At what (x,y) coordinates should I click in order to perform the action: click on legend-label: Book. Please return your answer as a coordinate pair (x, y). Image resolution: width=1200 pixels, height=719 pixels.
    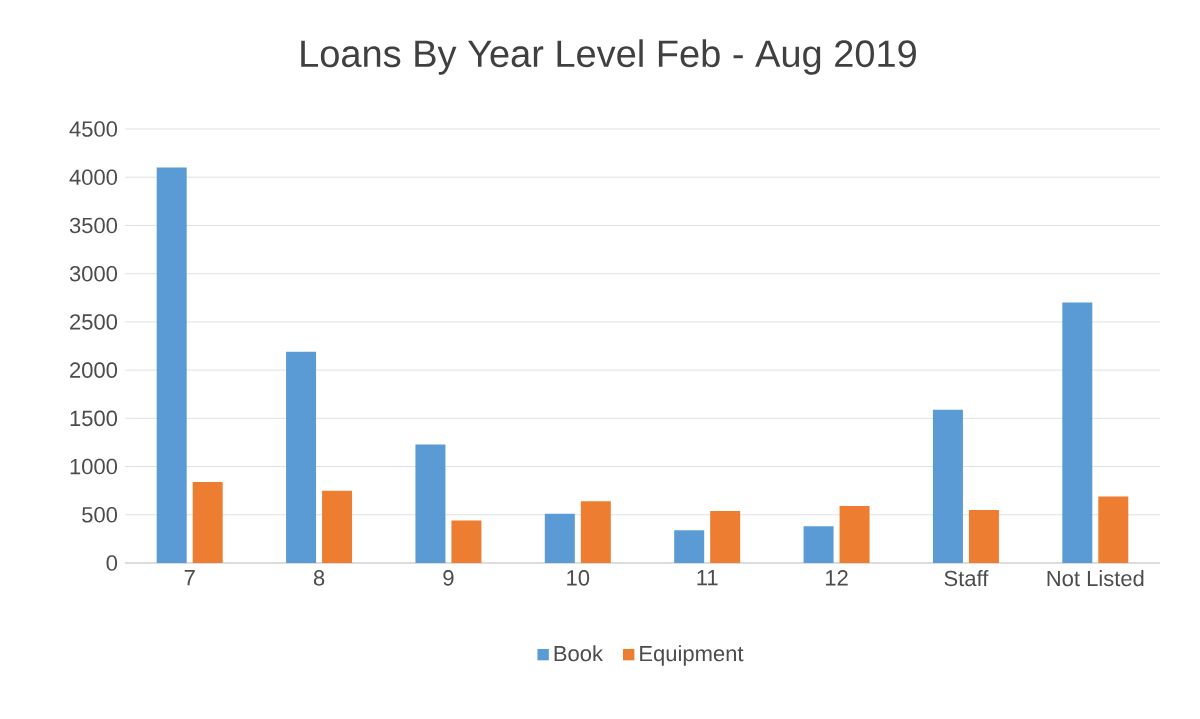
    Looking at the image, I should click on (579, 653).